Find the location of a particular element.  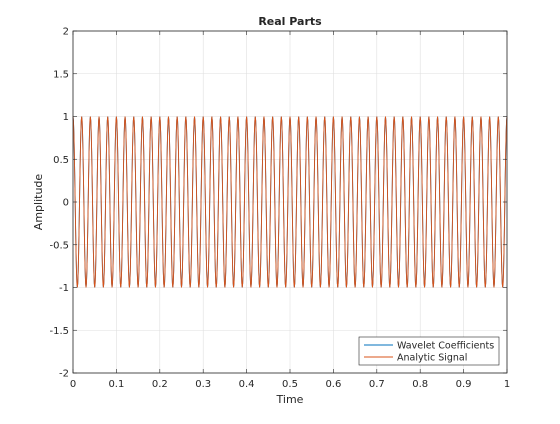

y-tick-label: 1.5 is located at coordinates (61, 74).